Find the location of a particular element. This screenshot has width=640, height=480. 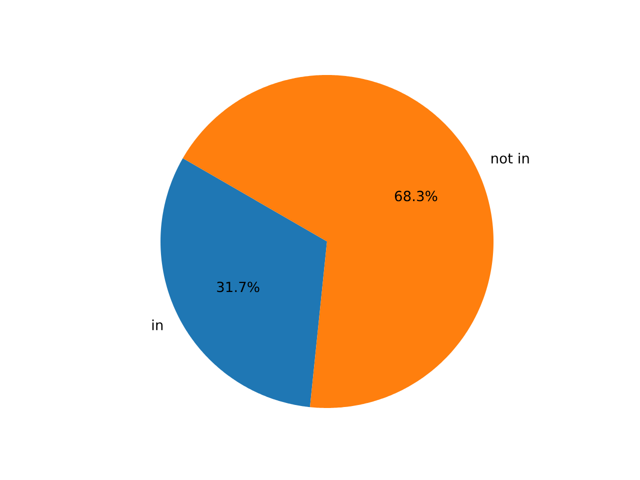

data-label: 31.7% is located at coordinates (238, 287).